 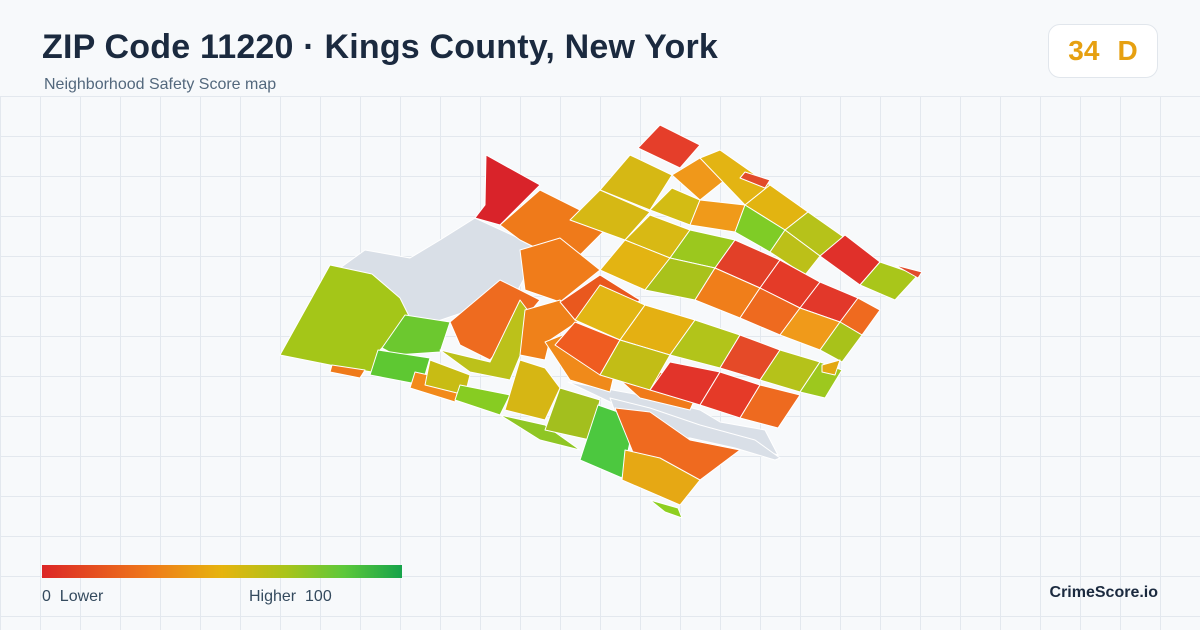 I want to click on tract-yellow-c, so click(x=610, y=215).